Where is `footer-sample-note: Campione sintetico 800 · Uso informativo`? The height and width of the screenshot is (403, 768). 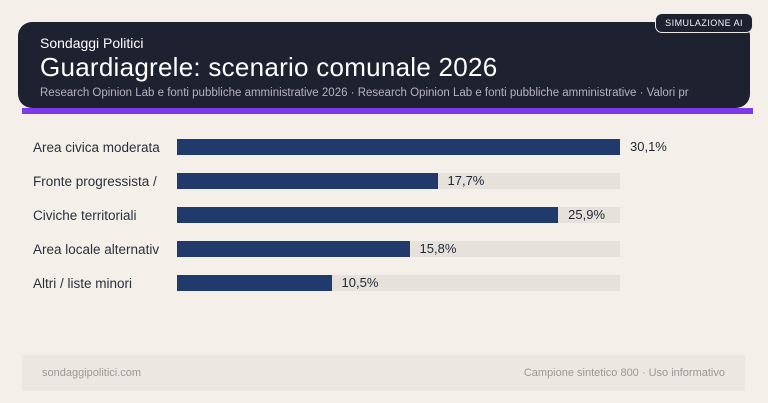
footer-sample-note: Campione sintetico 800 · Uso informativo is located at coordinates (624, 373).